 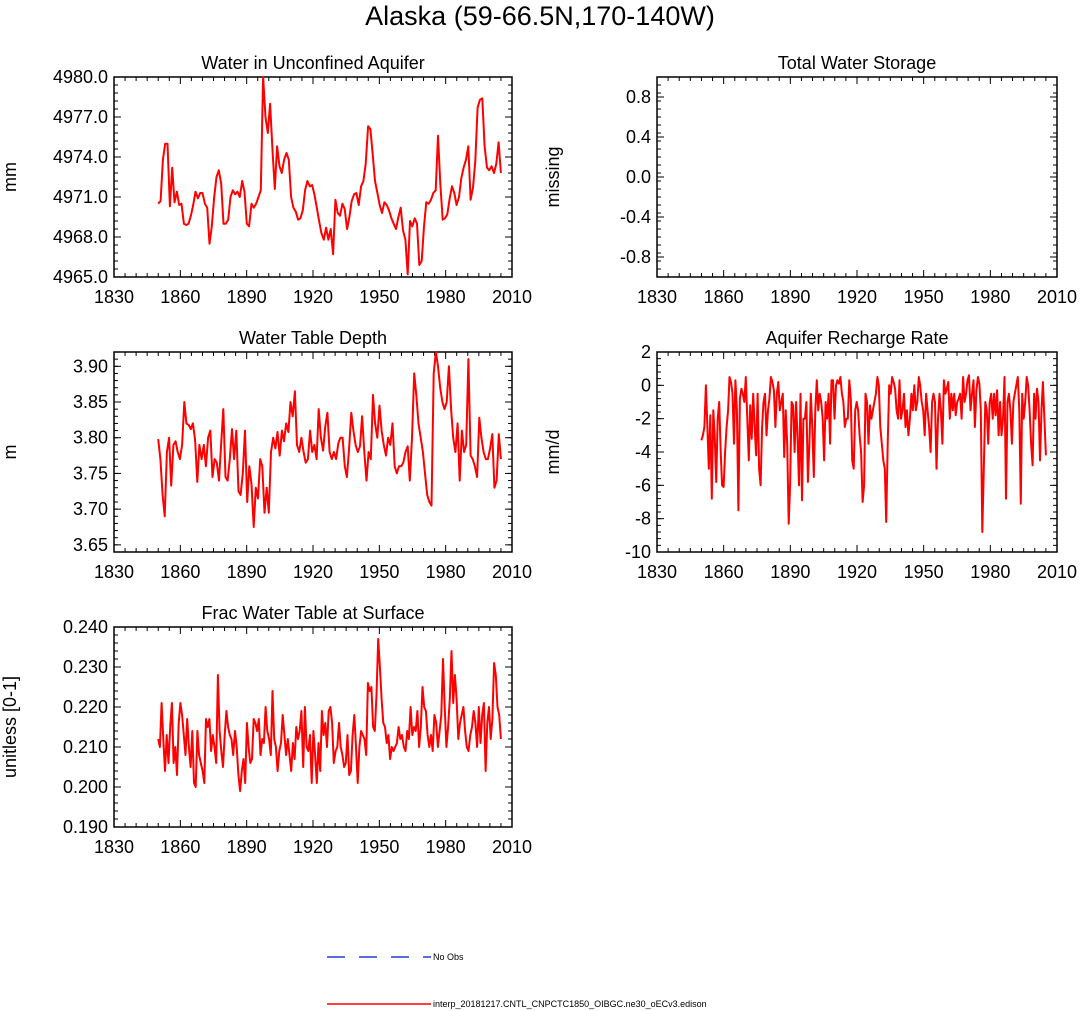 What do you see at coordinates (638, 177) in the screenshot?
I see `y-tick-label: 0.0` at bounding box center [638, 177].